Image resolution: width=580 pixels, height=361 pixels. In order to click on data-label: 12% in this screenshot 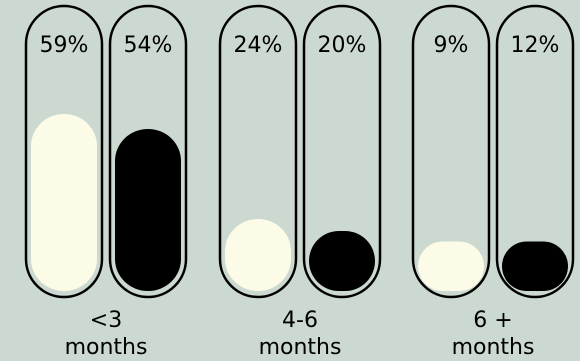, I will do `click(535, 45)`.